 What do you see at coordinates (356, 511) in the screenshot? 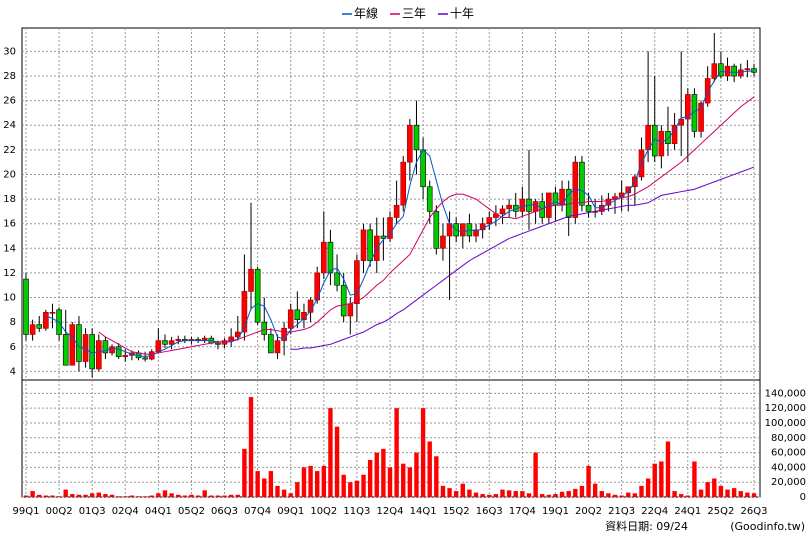
I see `x-tick-label: 11Q3` at bounding box center [356, 511].